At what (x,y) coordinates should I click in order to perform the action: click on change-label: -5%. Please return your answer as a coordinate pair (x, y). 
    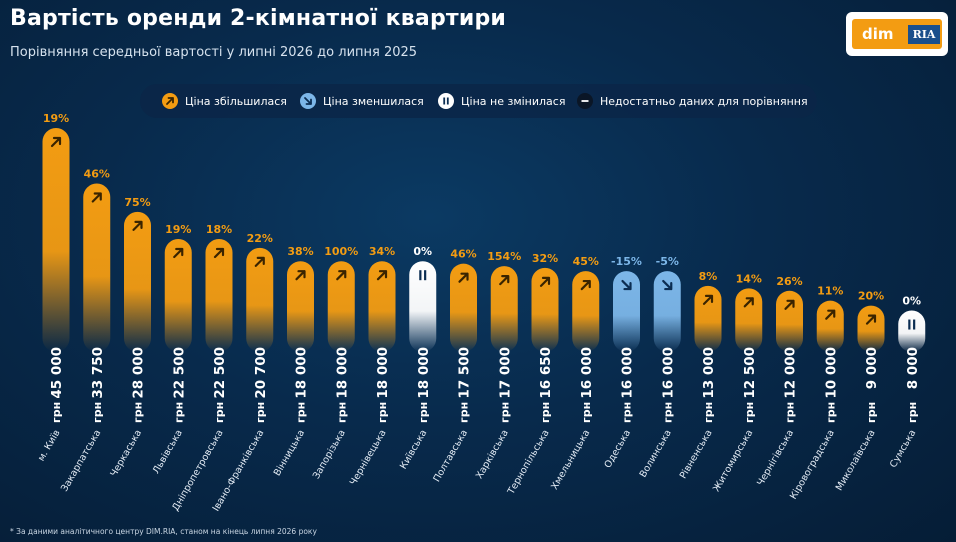
    Looking at the image, I should click on (667, 261).